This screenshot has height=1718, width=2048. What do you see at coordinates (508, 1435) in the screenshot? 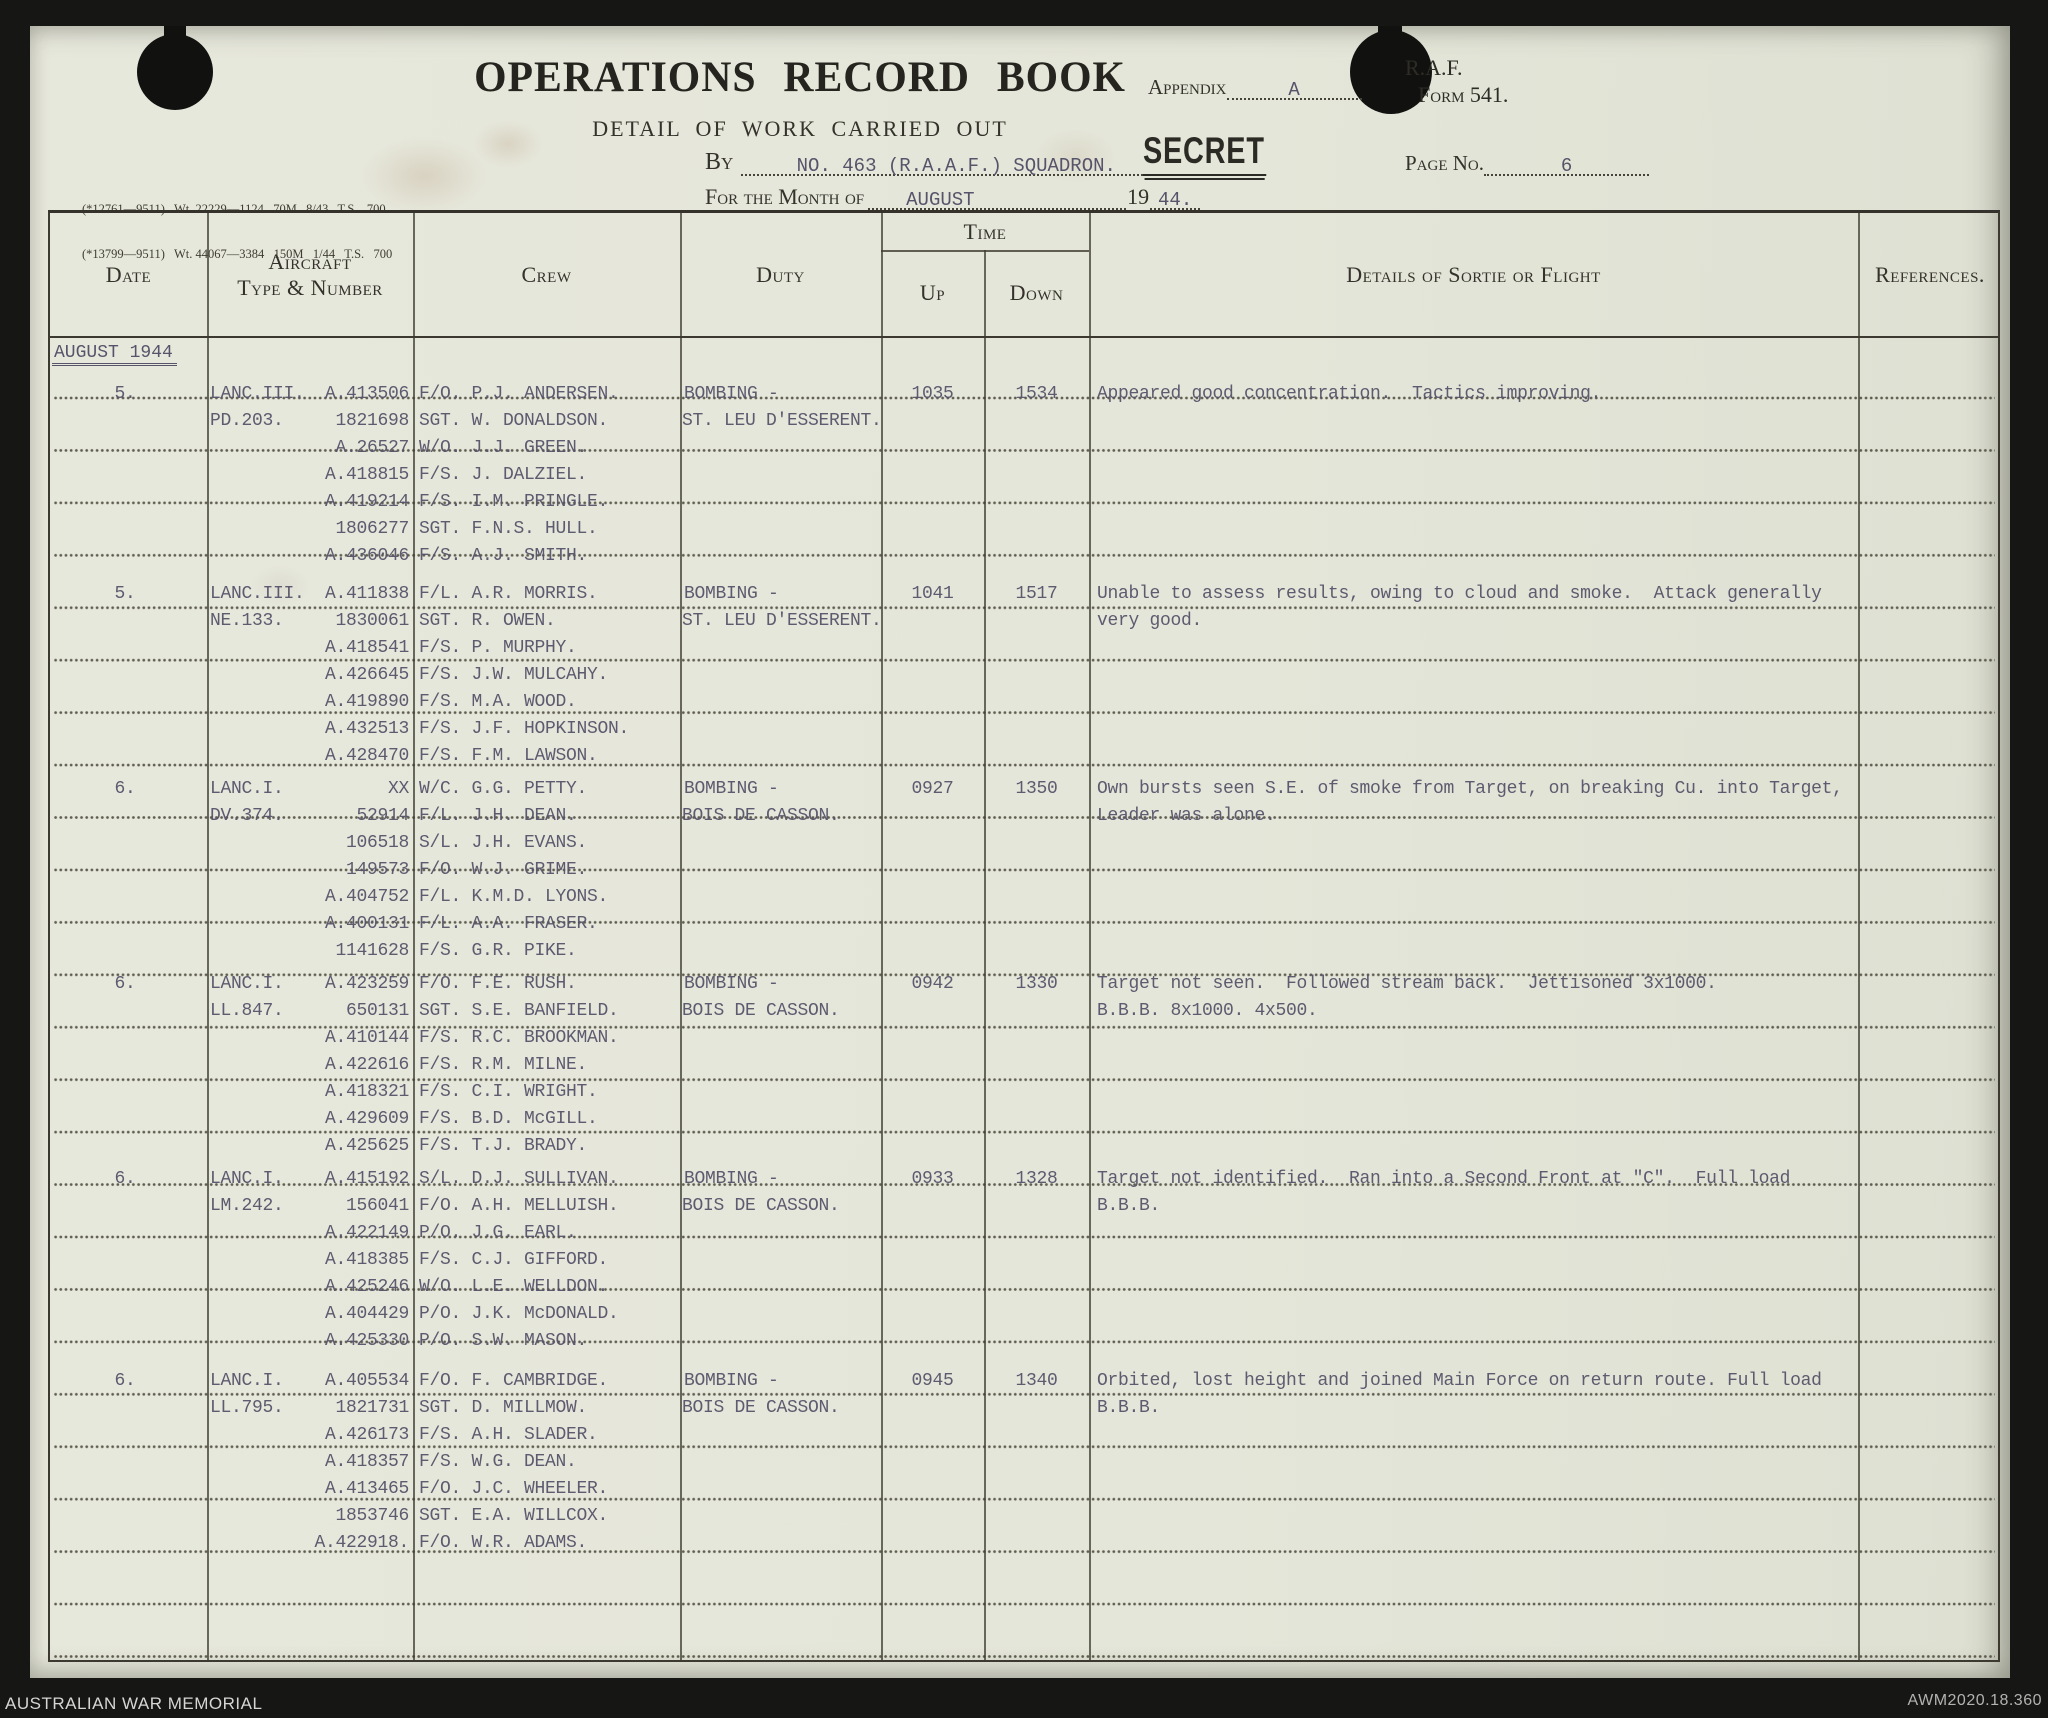
I see `crew-name: F/S. A.H. SLADER.` at bounding box center [508, 1435].